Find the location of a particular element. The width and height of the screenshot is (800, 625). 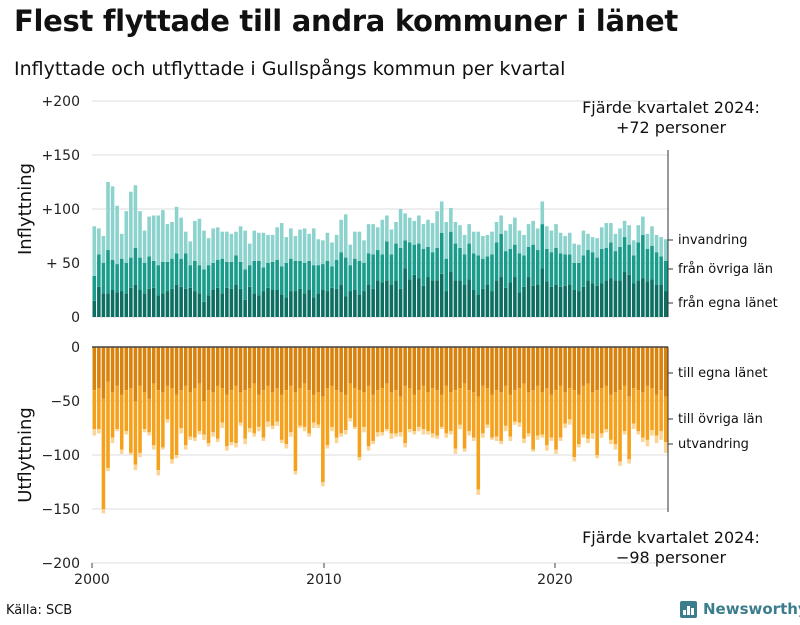

y-tick-label: −200 is located at coordinates (61, 564).